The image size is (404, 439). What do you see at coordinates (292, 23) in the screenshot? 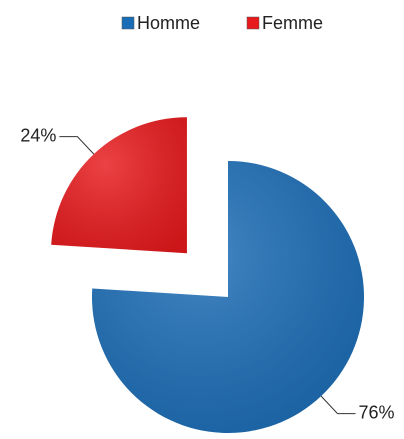
I see `legend-label: Femme` at bounding box center [292, 23].